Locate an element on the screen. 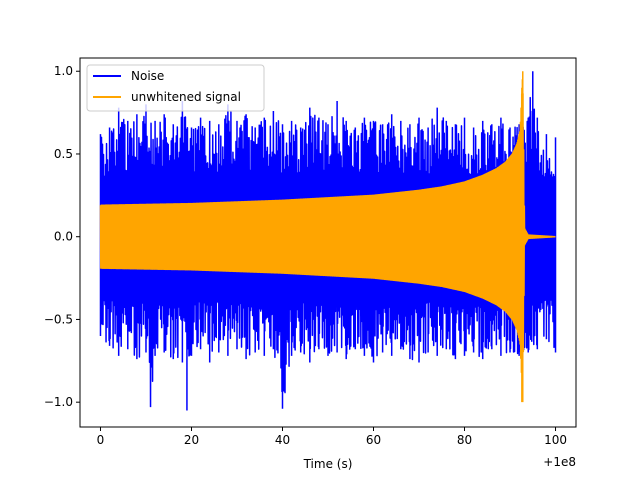  legend-label-noise: Noise is located at coordinates (147, 76).